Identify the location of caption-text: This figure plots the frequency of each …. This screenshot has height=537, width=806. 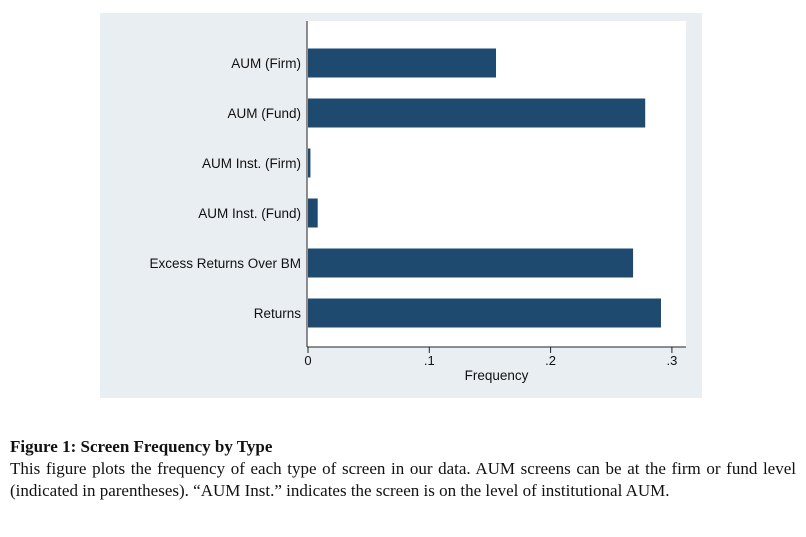
(403, 479).